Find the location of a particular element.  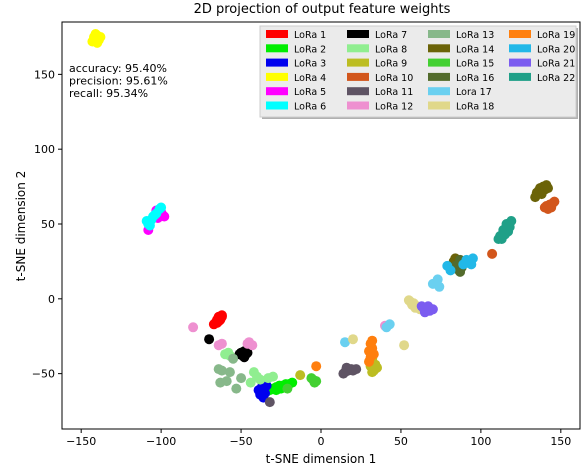

x-tick-label: −50 is located at coordinates (240, 441).